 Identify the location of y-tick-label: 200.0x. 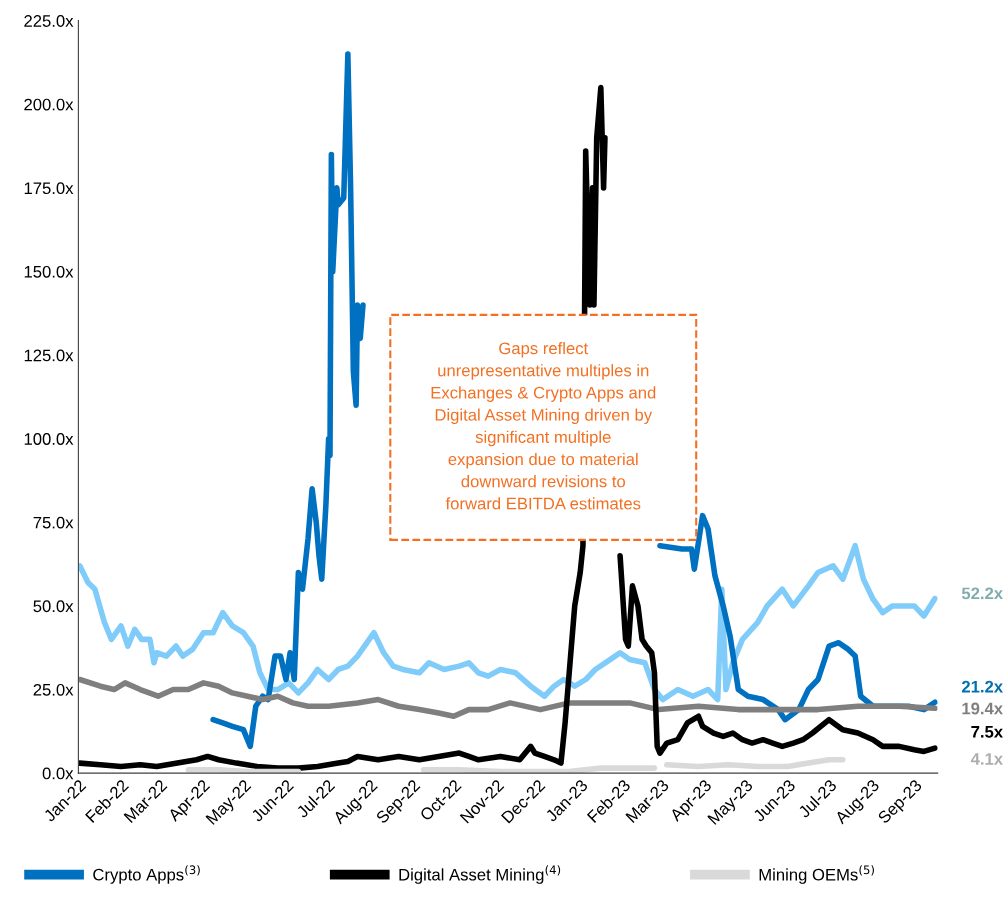
(49, 104).